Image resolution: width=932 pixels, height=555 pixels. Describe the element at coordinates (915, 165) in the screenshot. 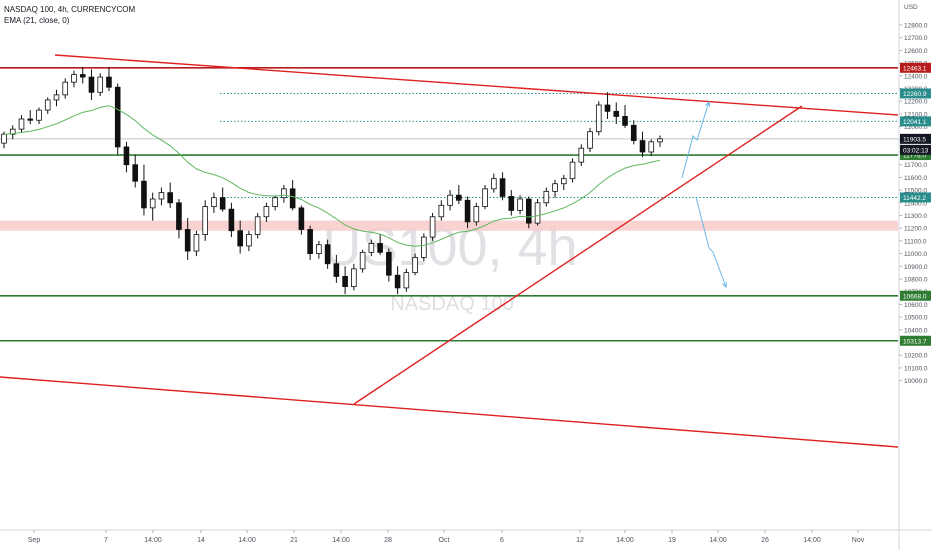

I see `y-tick-label: 11700.0` at that location.